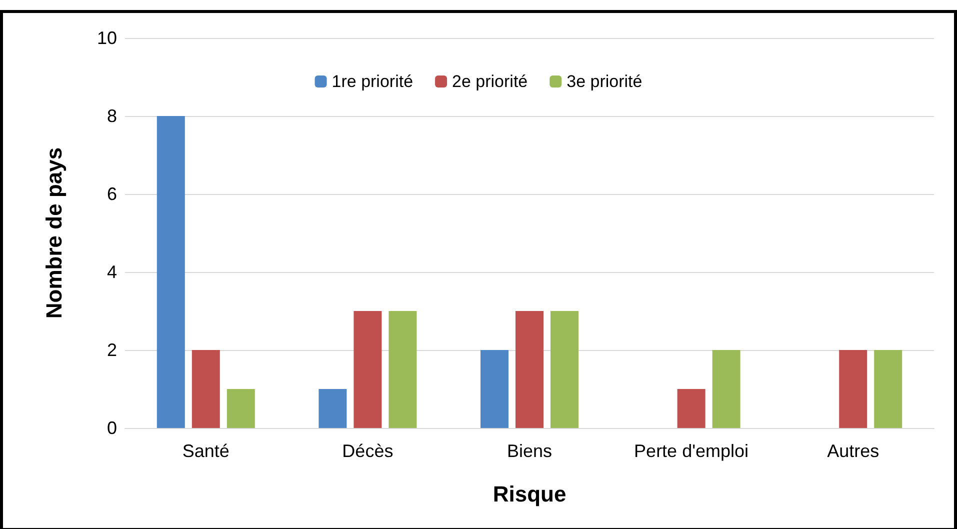  Describe the element at coordinates (604, 81) in the screenshot. I see `legend-label: 3e priorité` at that location.